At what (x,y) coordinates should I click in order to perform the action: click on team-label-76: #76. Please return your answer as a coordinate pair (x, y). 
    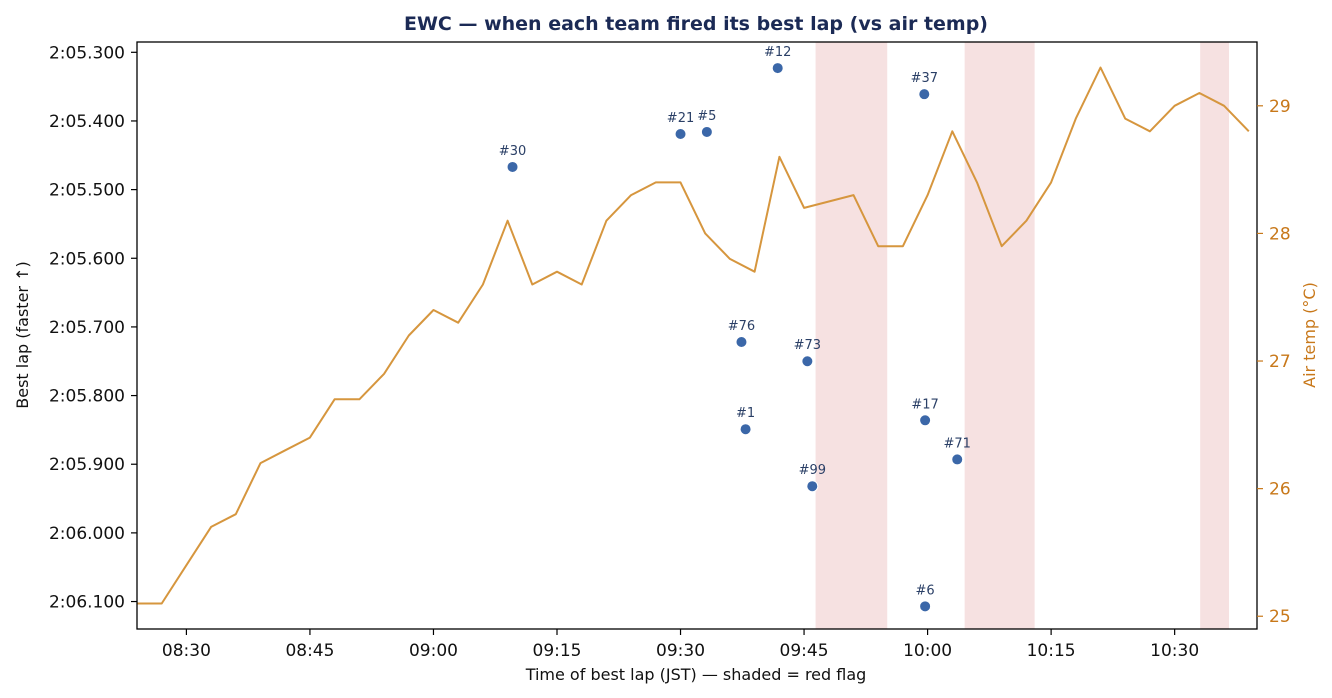
    Looking at the image, I should click on (741, 326).